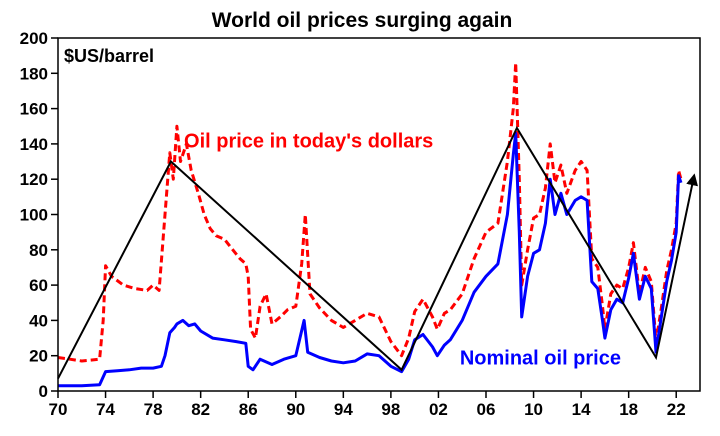 This screenshot has height=436, width=720. Describe the element at coordinates (34, 109) in the screenshot. I see `y-tick-label: 160` at that location.